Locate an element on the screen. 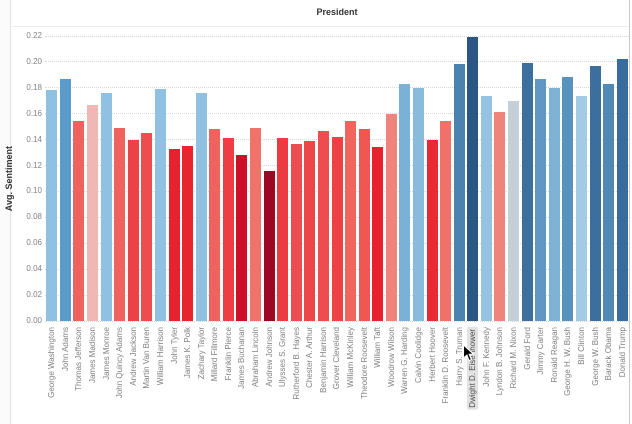 The width and height of the screenshot is (632, 424). bar-lyndon-b-johnson is located at coordinates (500, 216).